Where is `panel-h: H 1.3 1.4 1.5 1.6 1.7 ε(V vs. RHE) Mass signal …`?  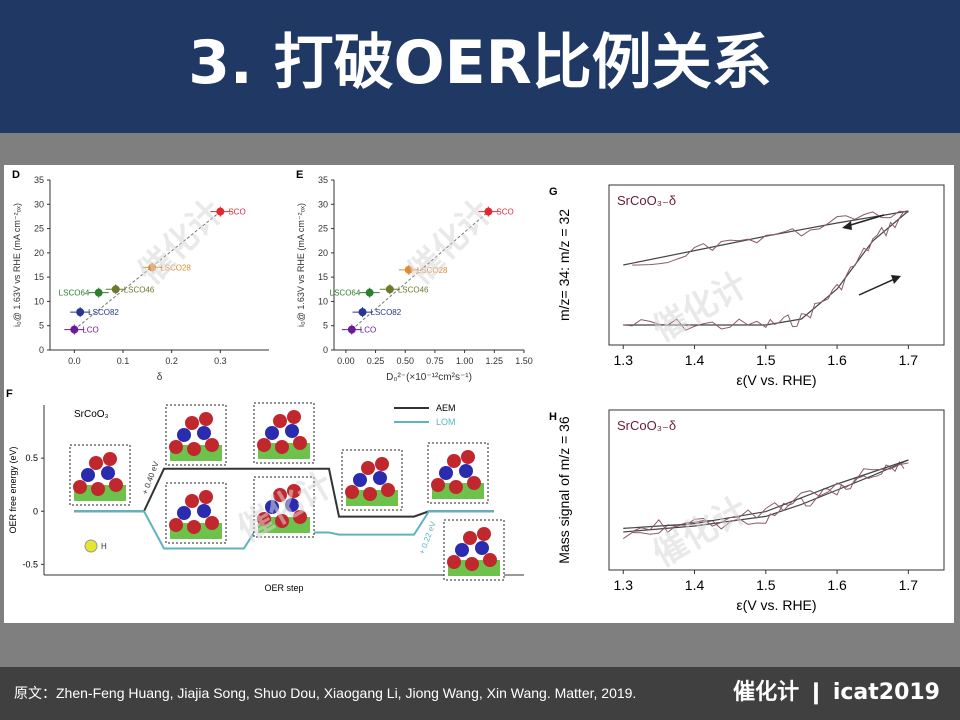 panel-h: H 1.3 1.4 1.5 1.6 1.7 ε(V vs. RHE) Mass signal … is located at coordinates (747, 511).